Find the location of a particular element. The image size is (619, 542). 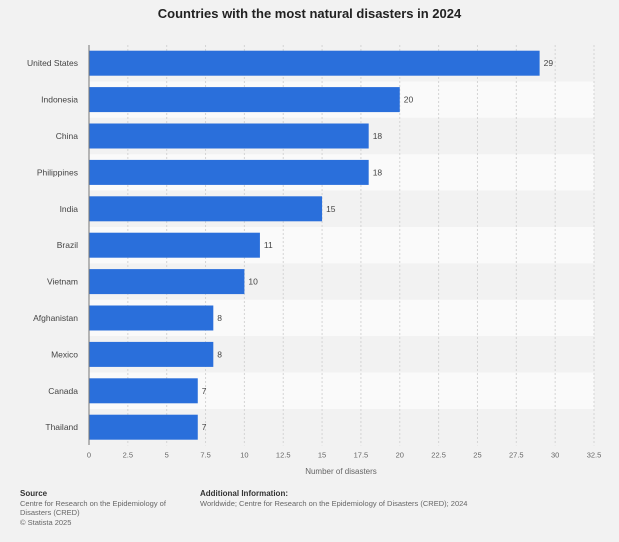

x-tick-label: 10 is located at coordinates (244, 454).